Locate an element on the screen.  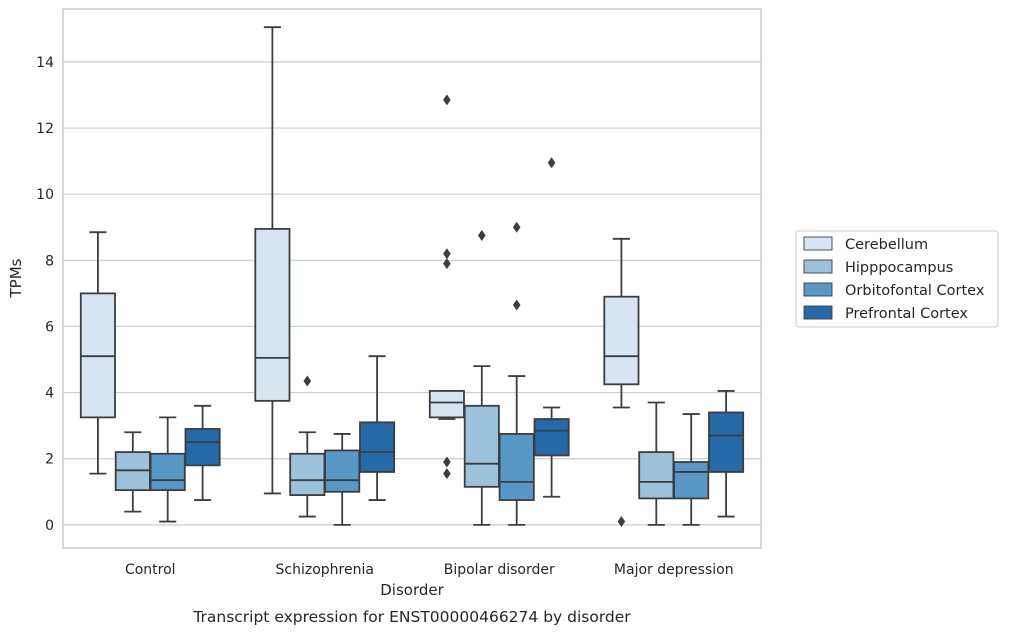
y-tick-label: 8 is located at coordinates (49, 261).